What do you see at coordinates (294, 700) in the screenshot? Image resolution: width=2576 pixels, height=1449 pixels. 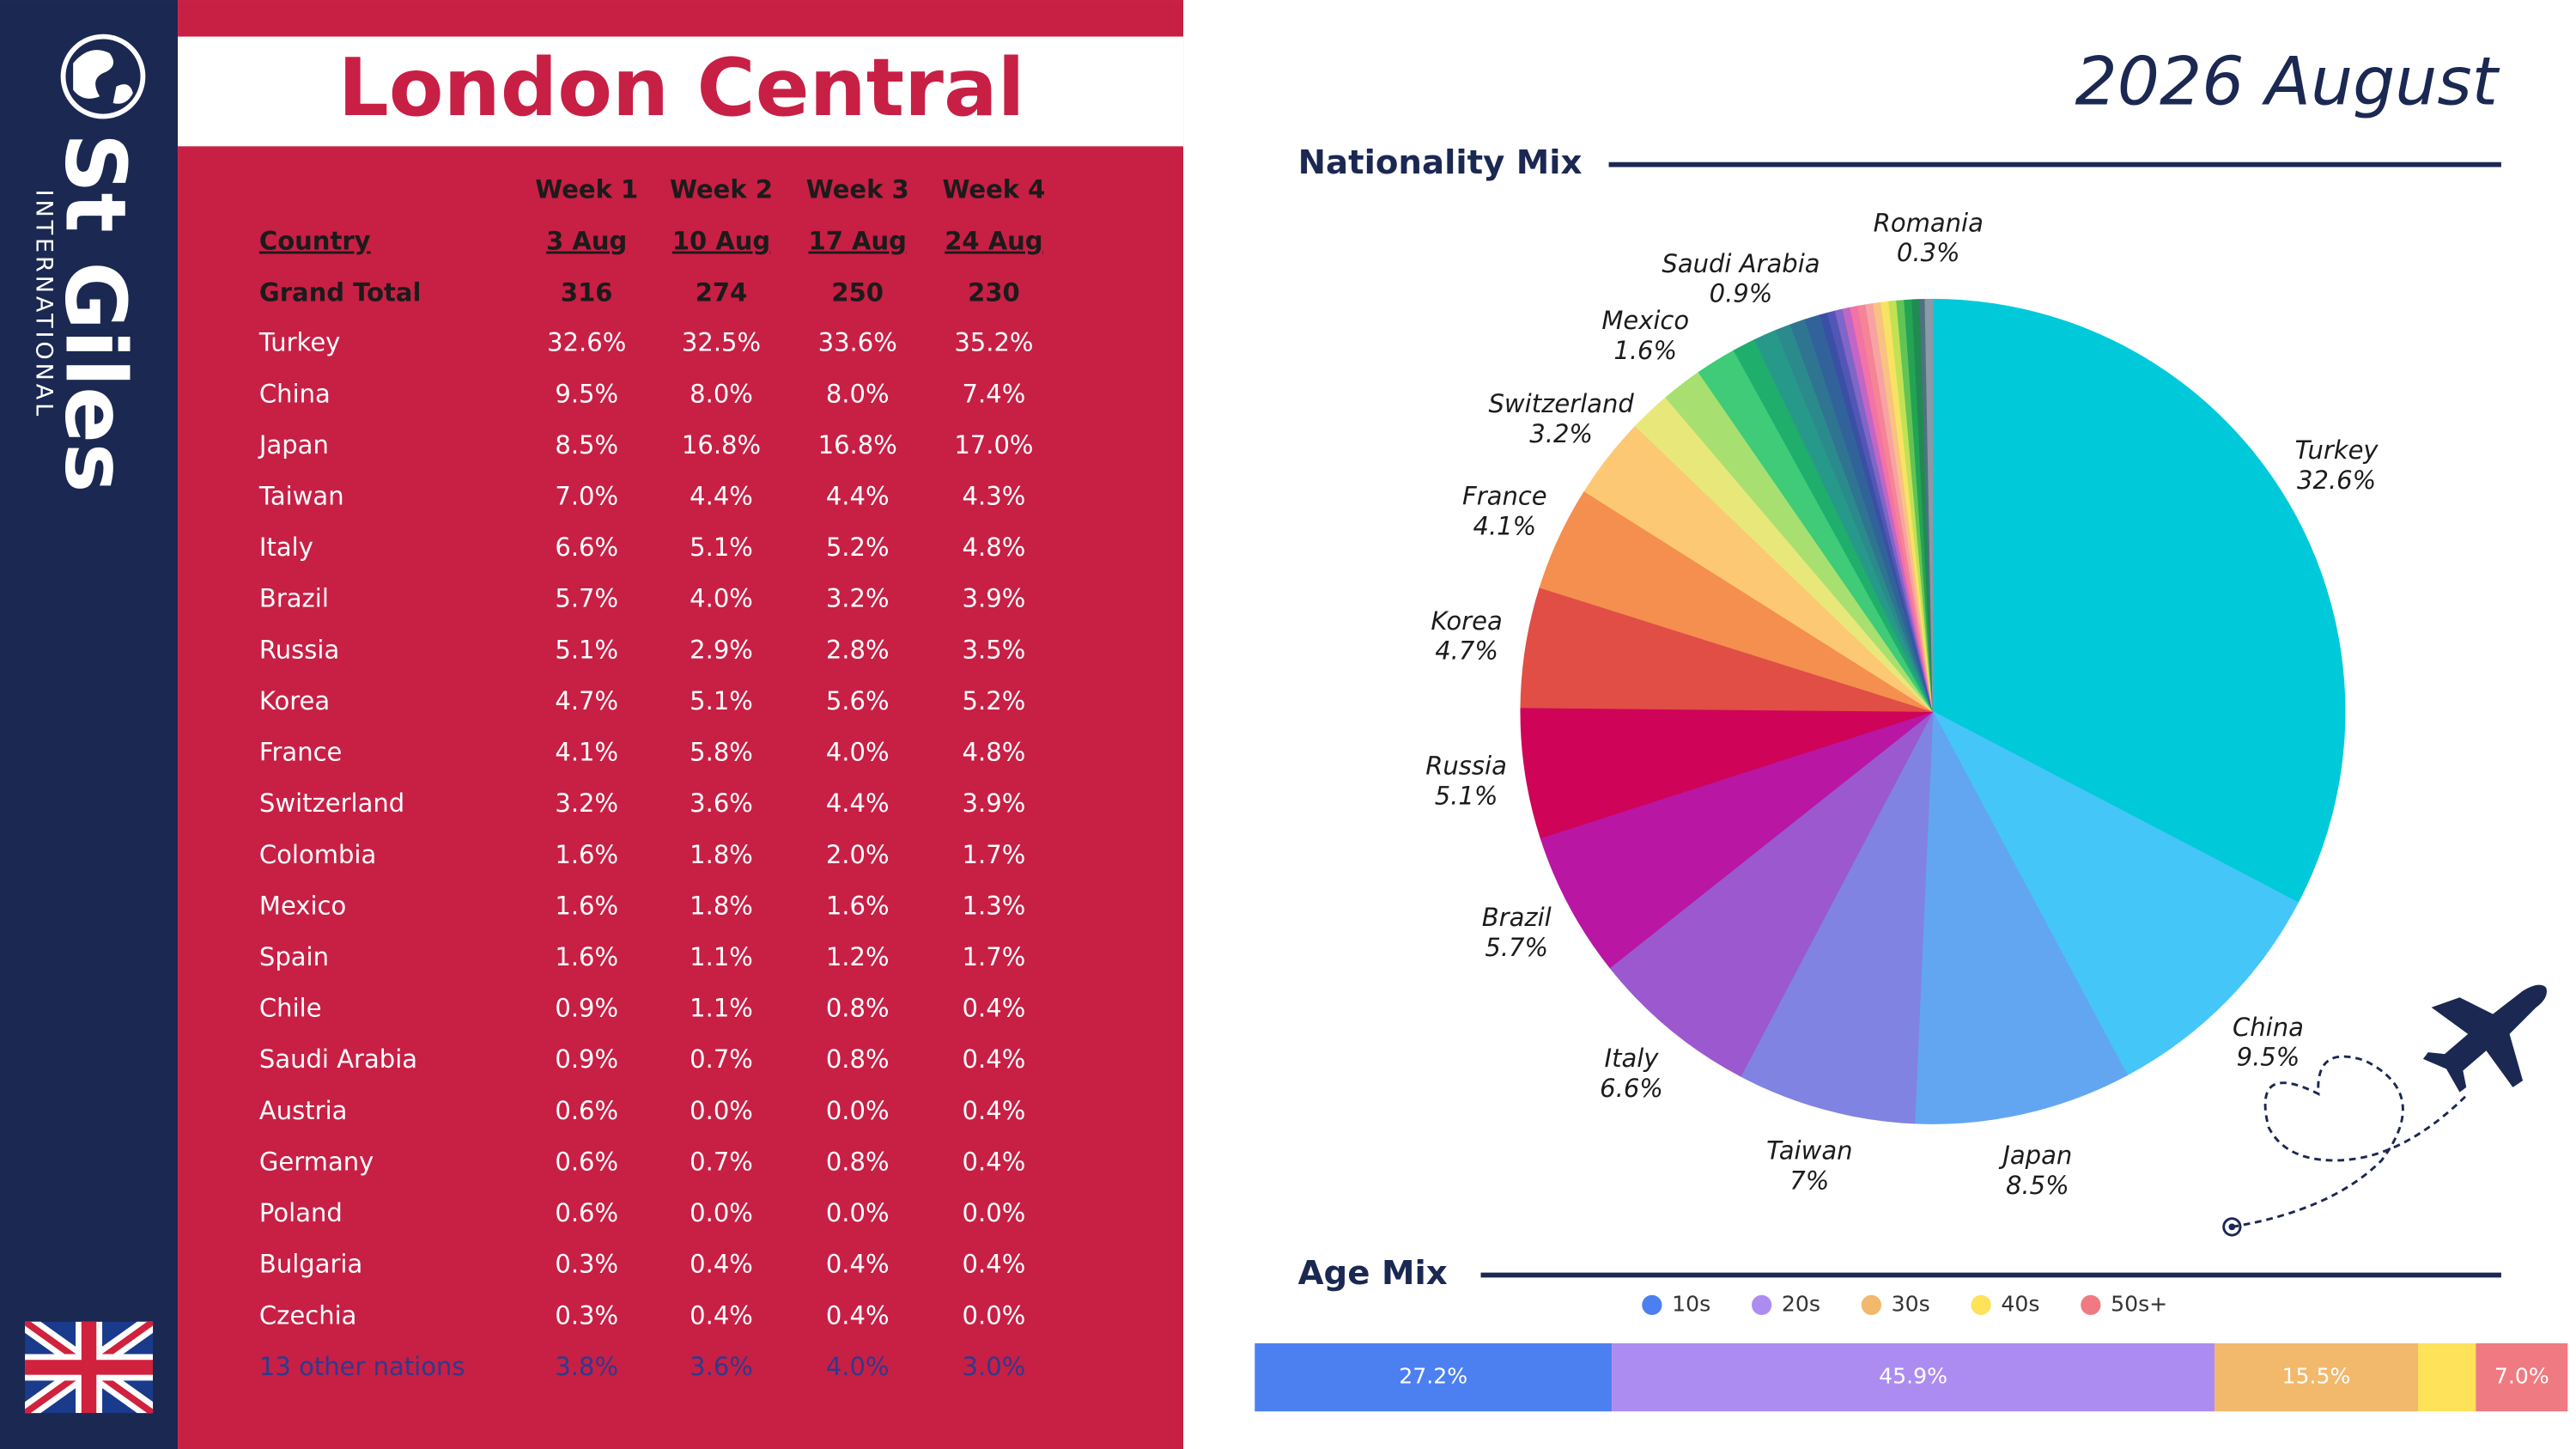 I see `table-cell: Korea` at bounding box center [294, 700].